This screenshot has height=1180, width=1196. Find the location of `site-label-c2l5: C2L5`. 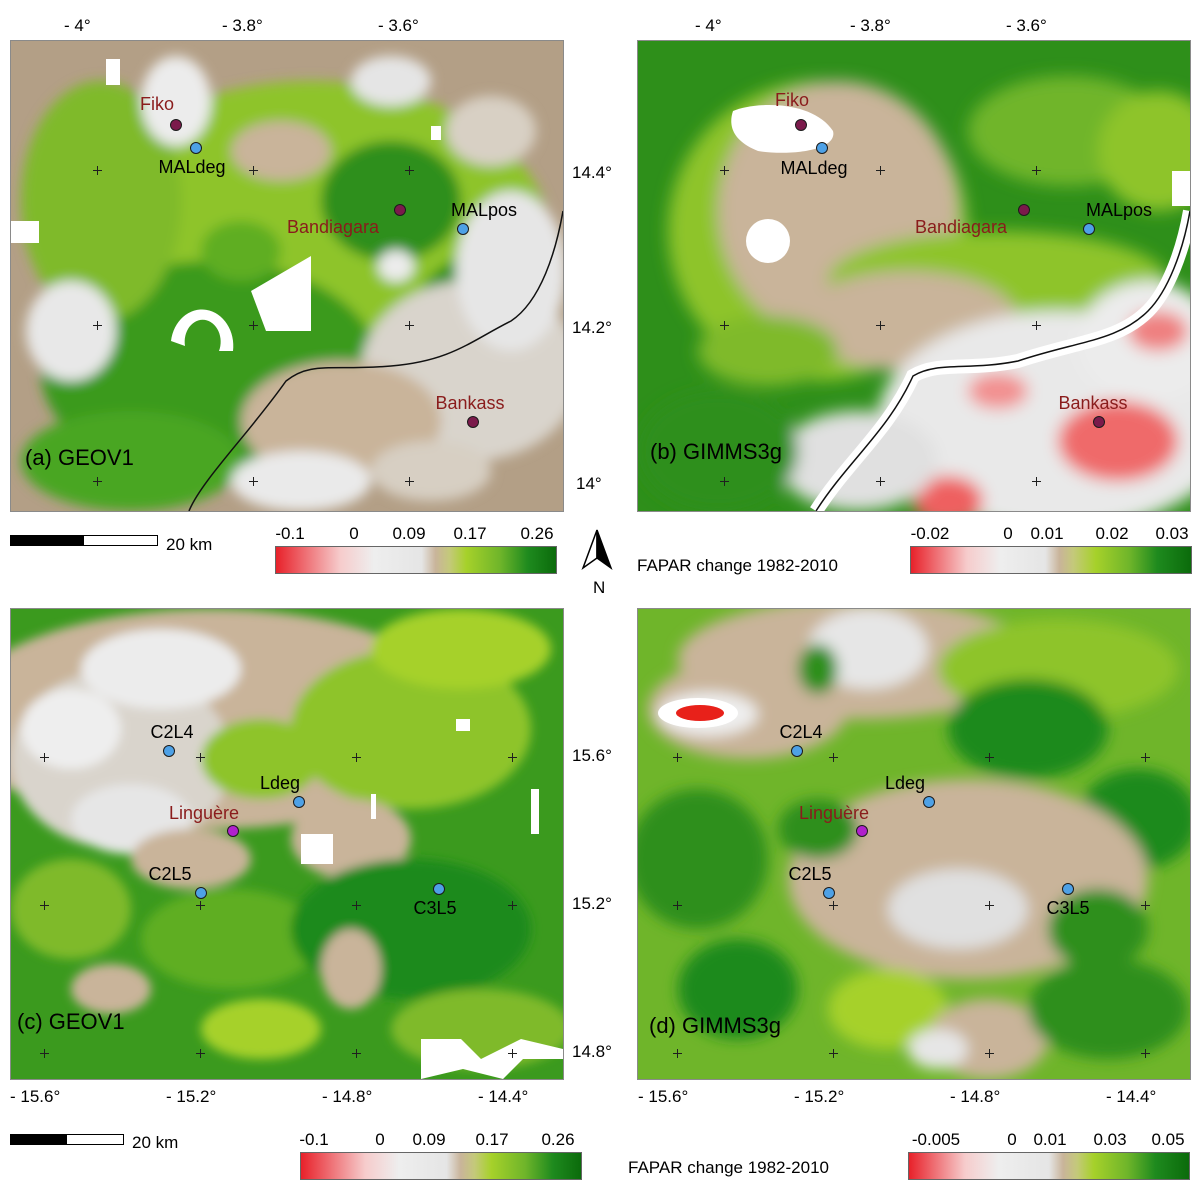

site-label-c2l5: C2L5 is located at coordinates (810, 874).